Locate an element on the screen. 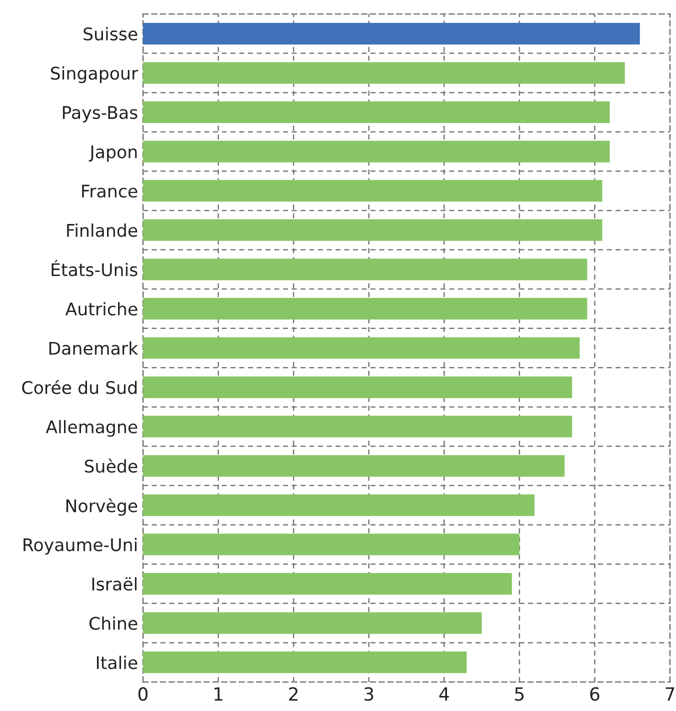  y-tick-label: Italie is located at coordinates (117, 663).